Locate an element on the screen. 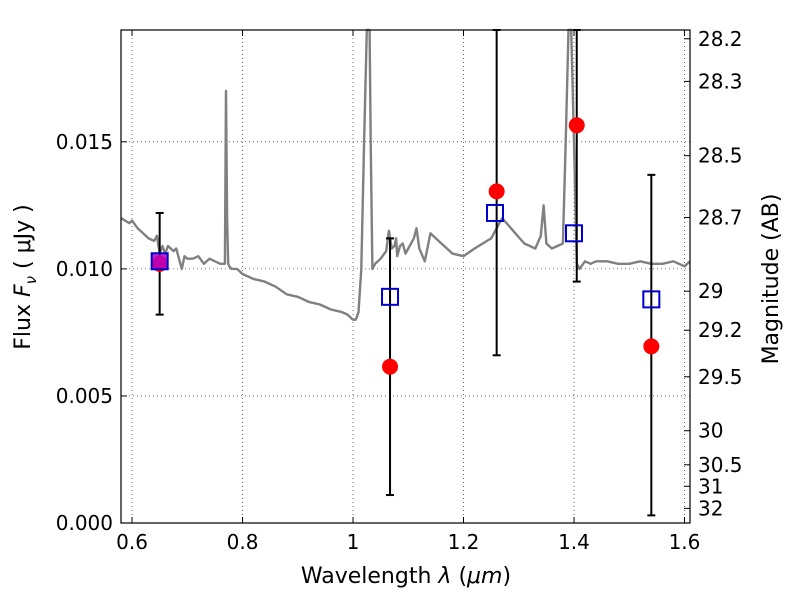  magnitude-tick-label: 28.2 is located at coordinates (720, 39).